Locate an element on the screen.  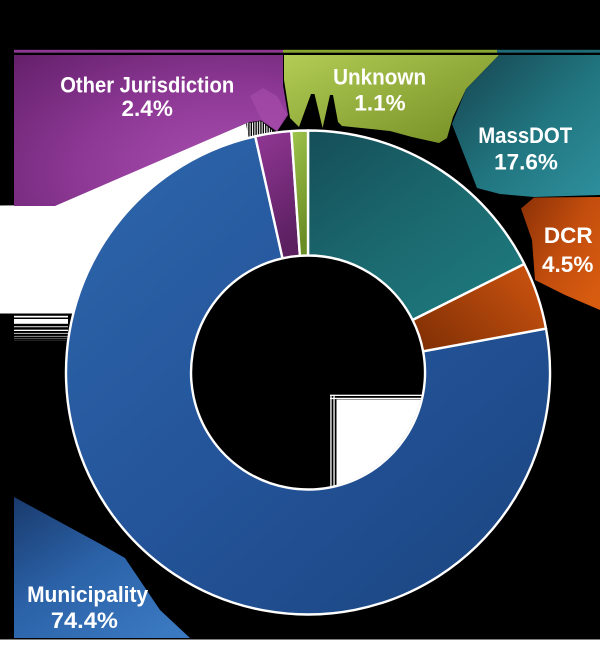
svg-text: 17.6% is located at coordinates (526, 162).